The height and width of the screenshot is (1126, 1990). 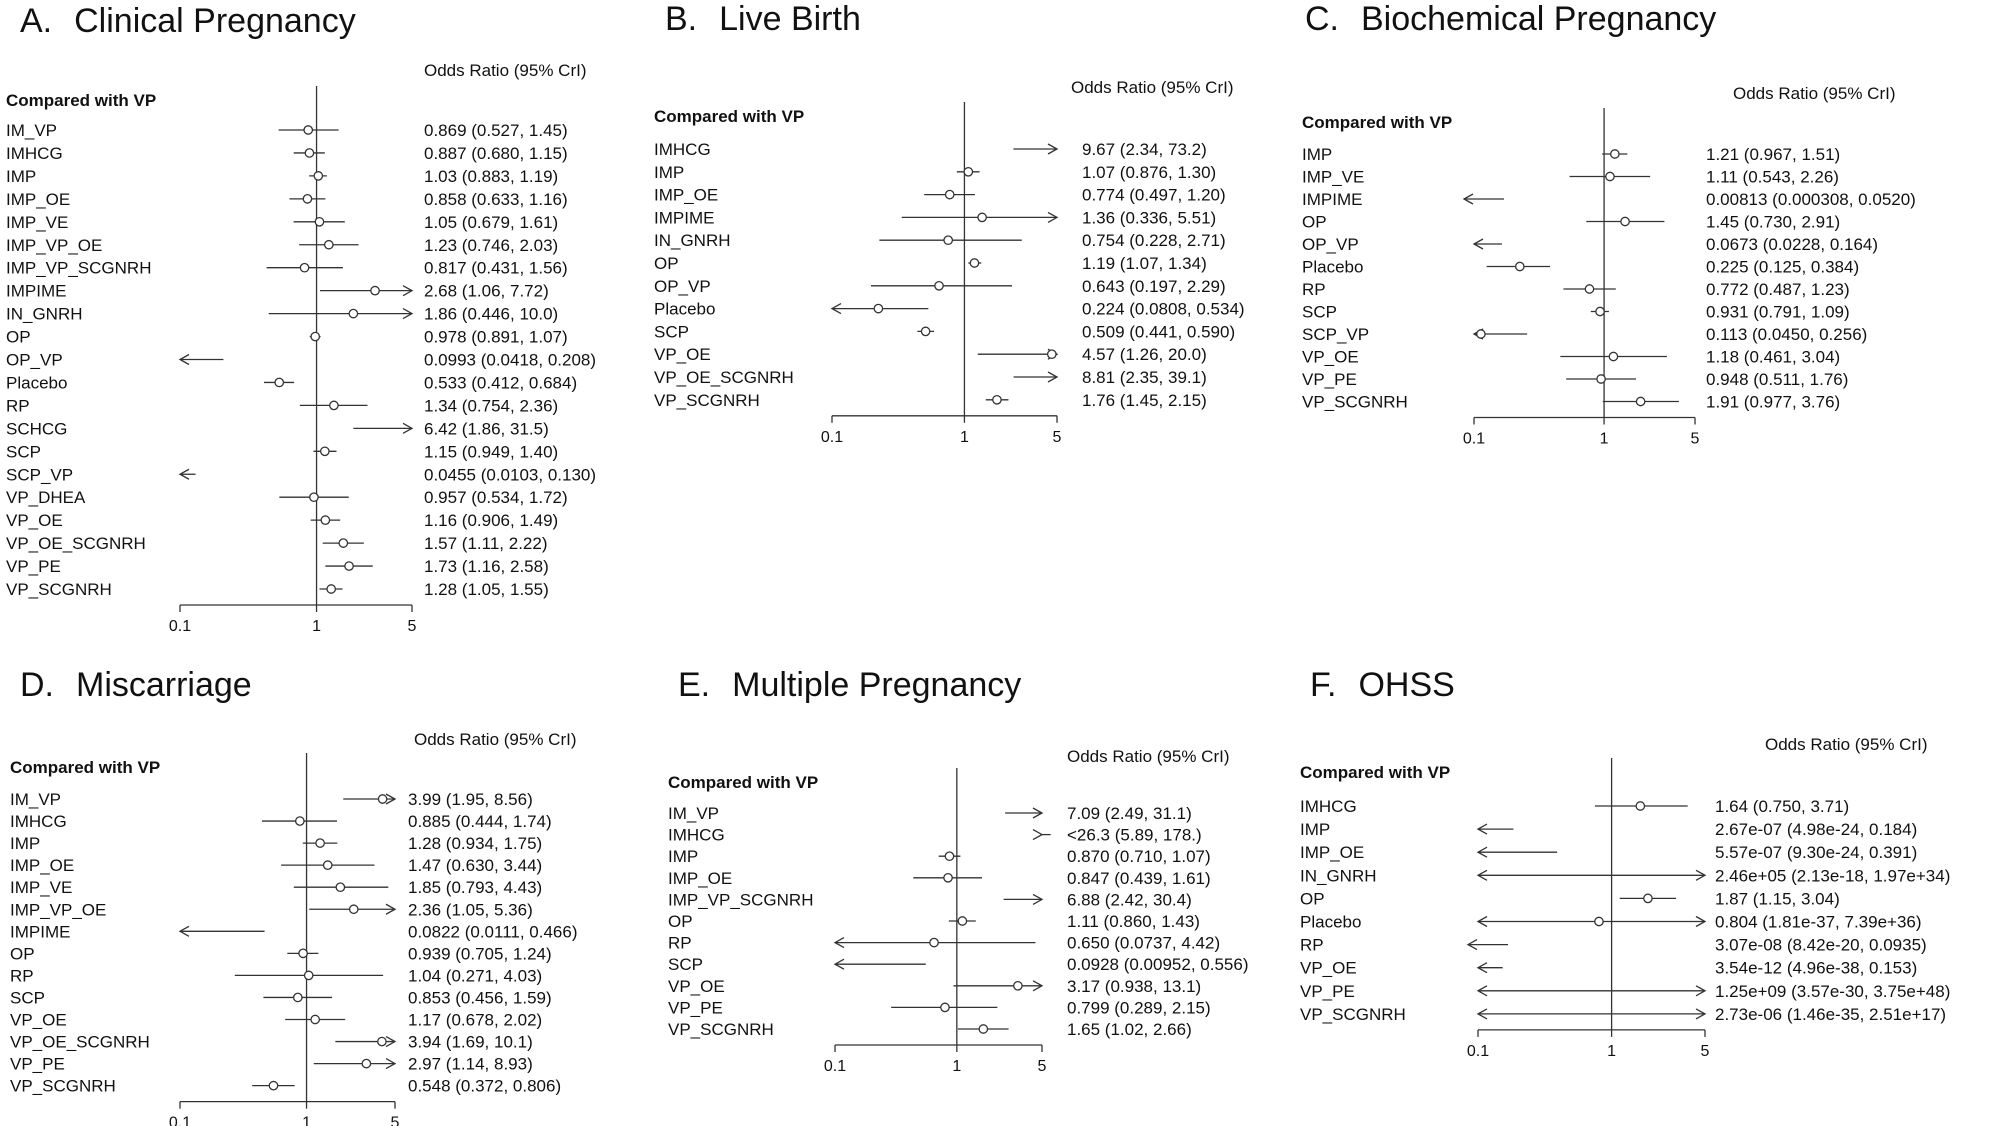 I want to click on row-value: 1.47 (0.630, 3.44), so click(x=475, y=865).